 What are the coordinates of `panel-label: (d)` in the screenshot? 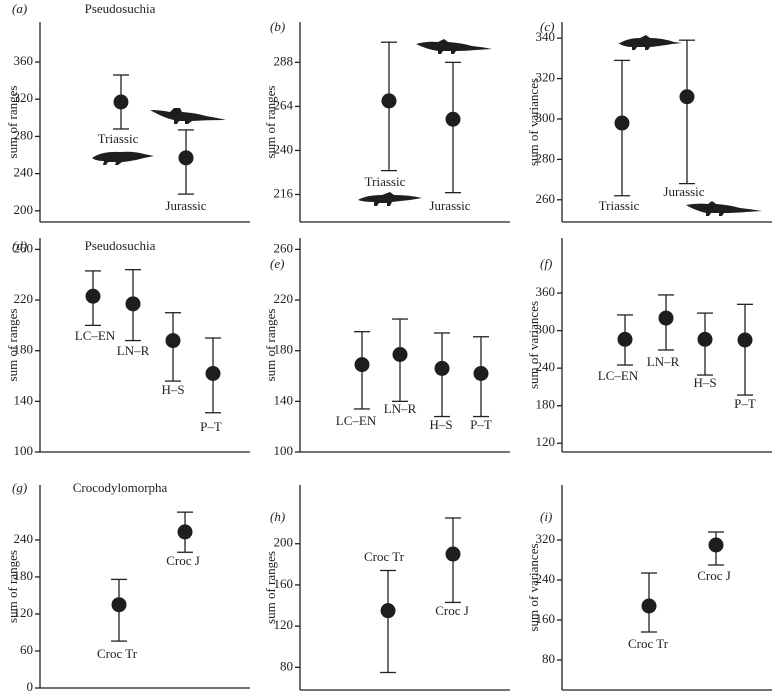 It's located at (19, 245).